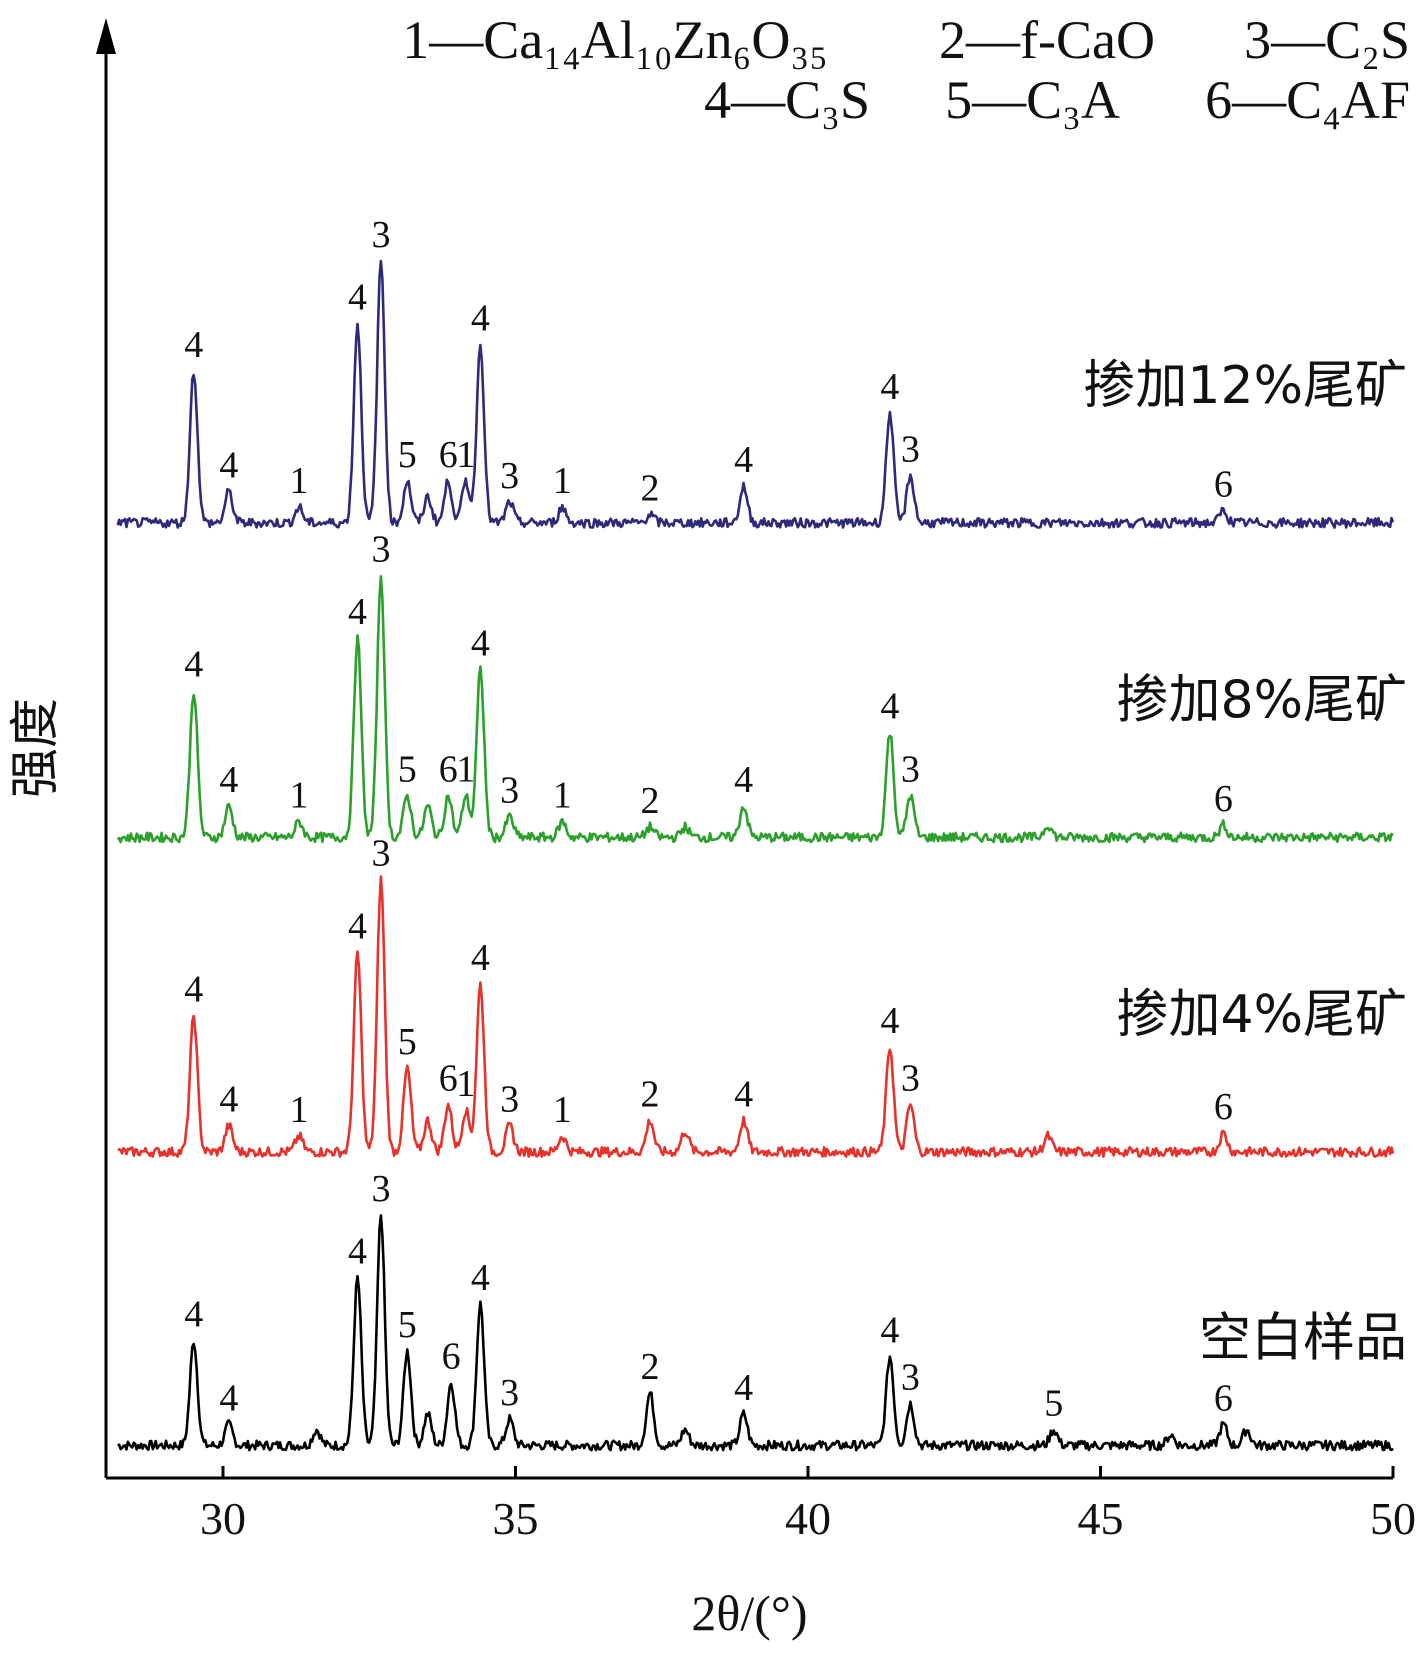 The width and height of the screenshot is (1417, 1654). I want to click on series-label: 掺加4%尾矿, so click(1262, 1015).